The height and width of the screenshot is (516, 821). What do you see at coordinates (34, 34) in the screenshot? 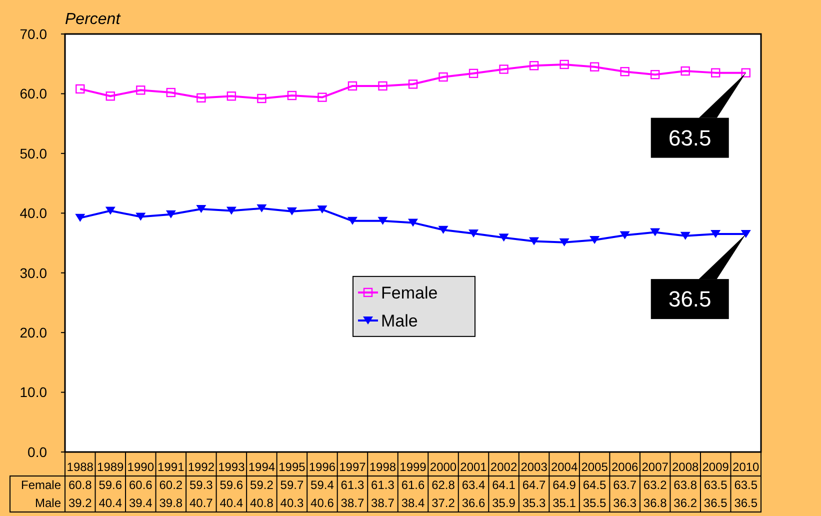
I see `y-tick-label: 70.0` at bounding box center [34, 34].